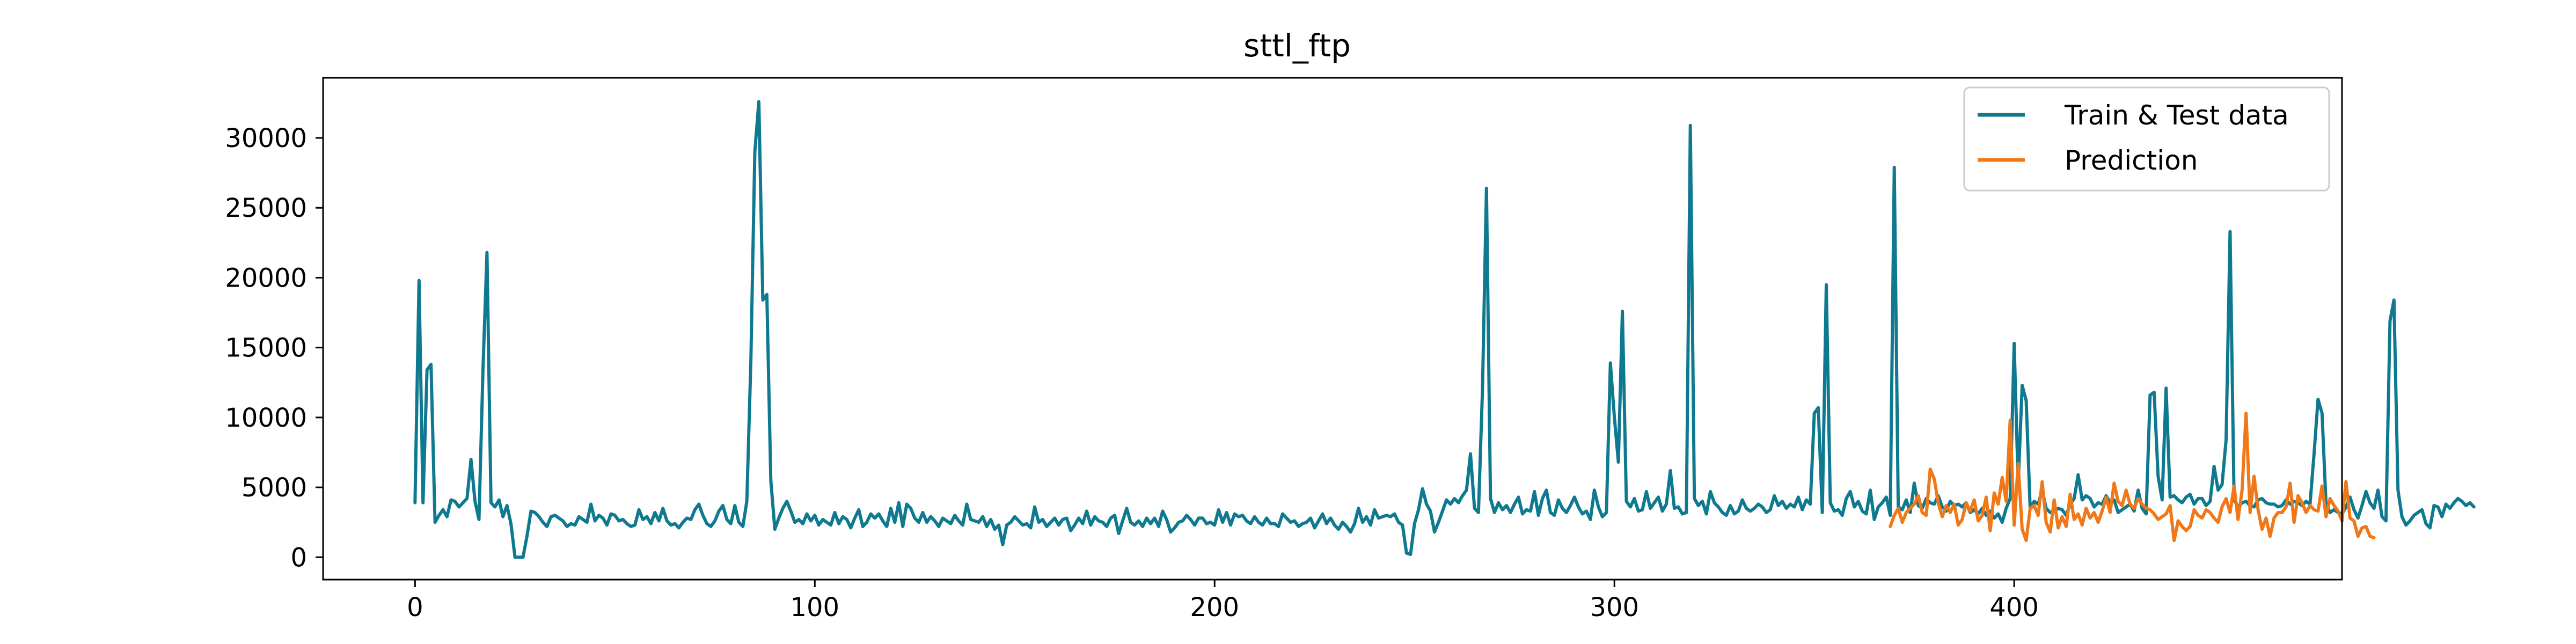  I want to click on y-tick-label: 15000, so click(266, 348).